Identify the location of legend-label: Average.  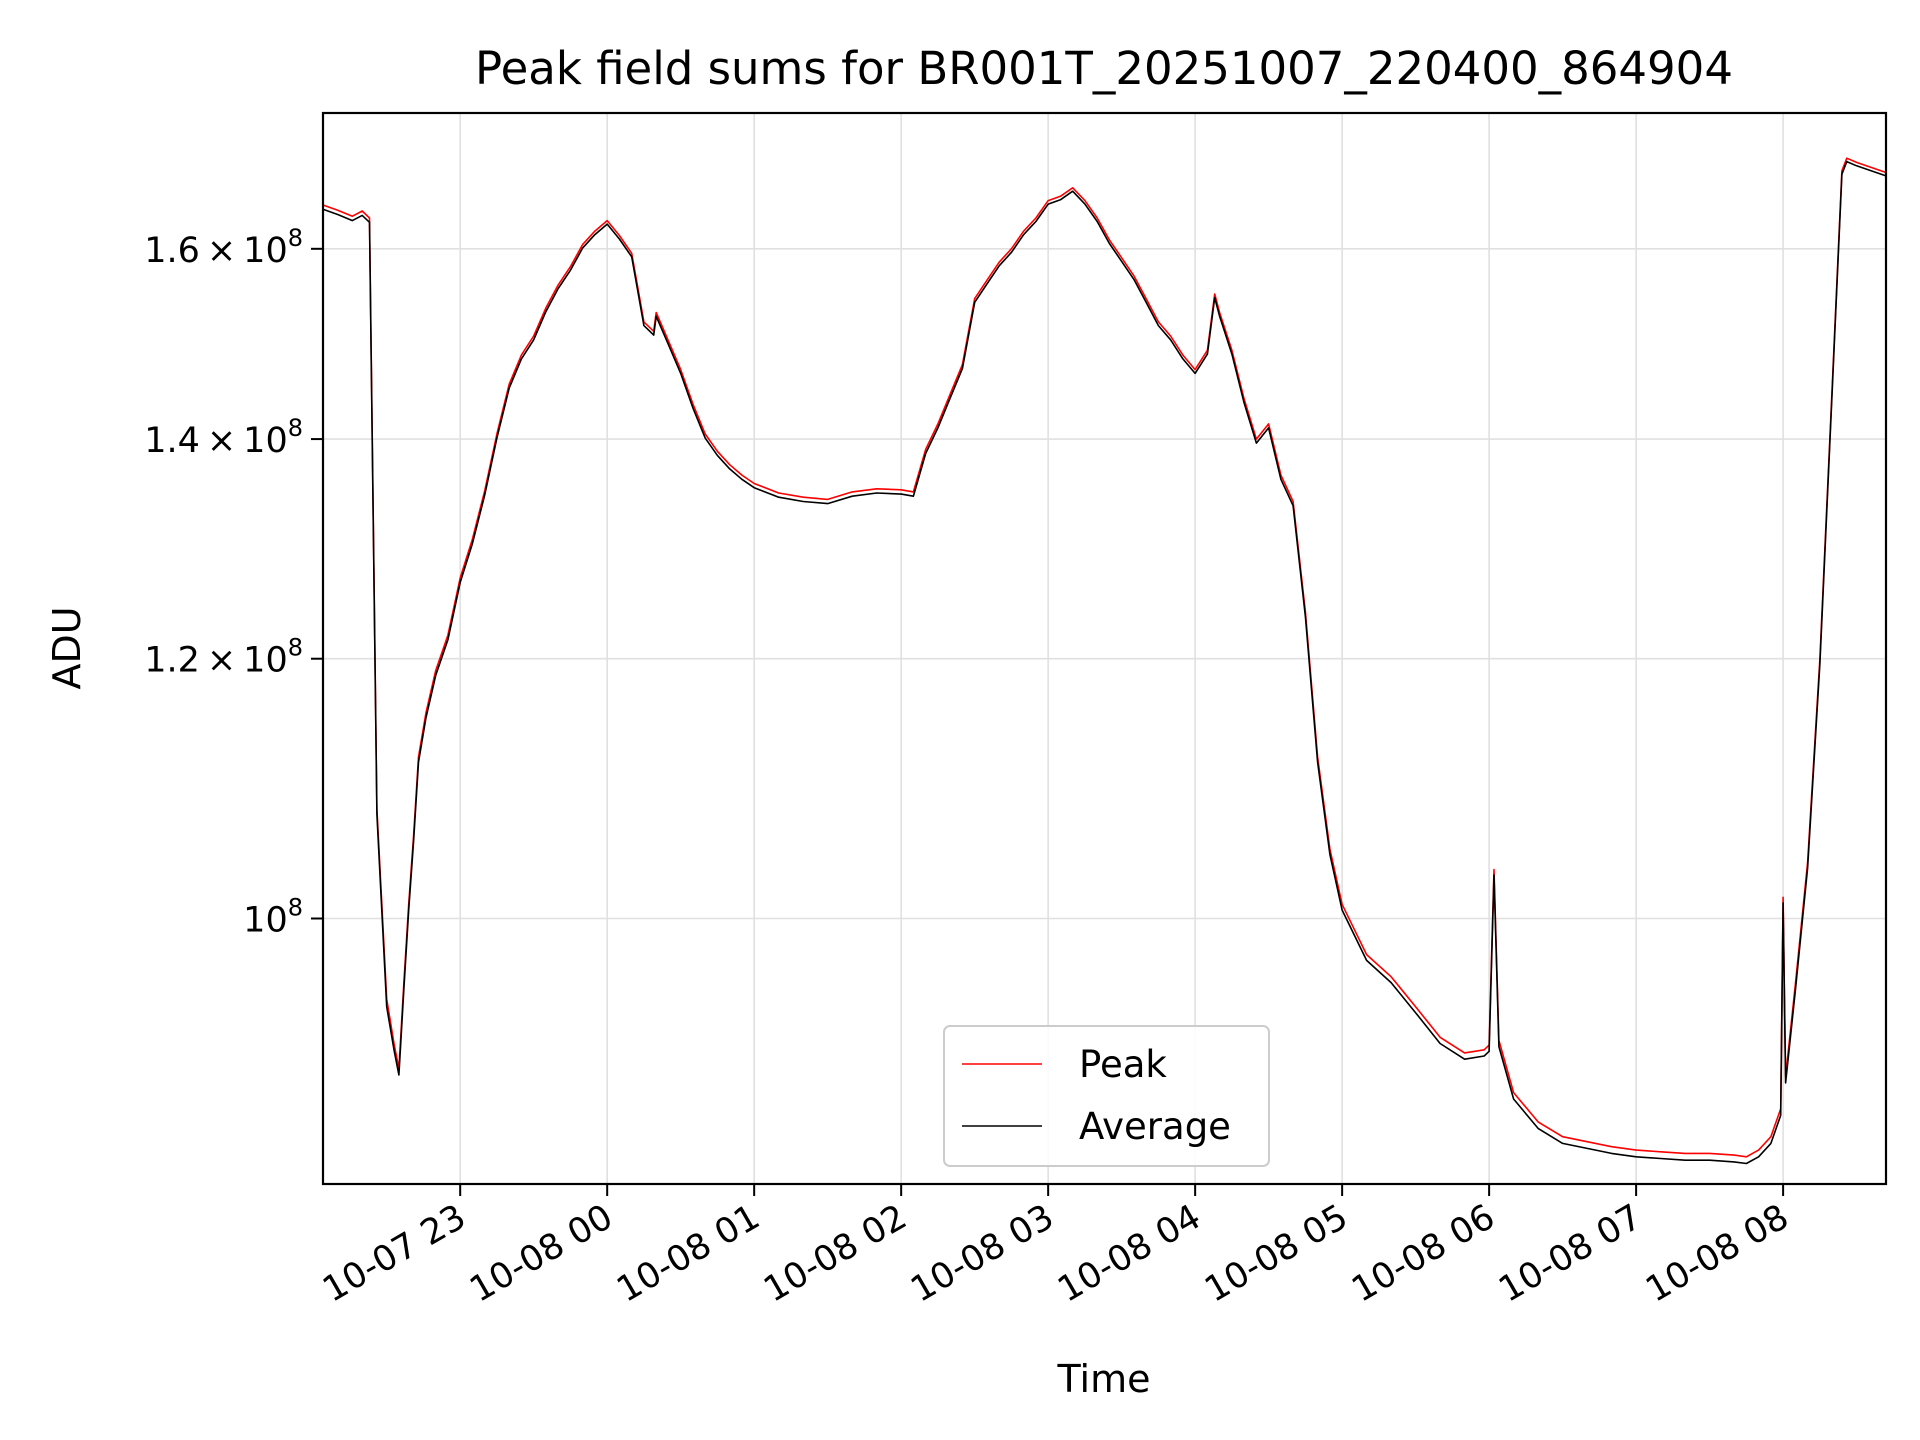
(1155, 1126).